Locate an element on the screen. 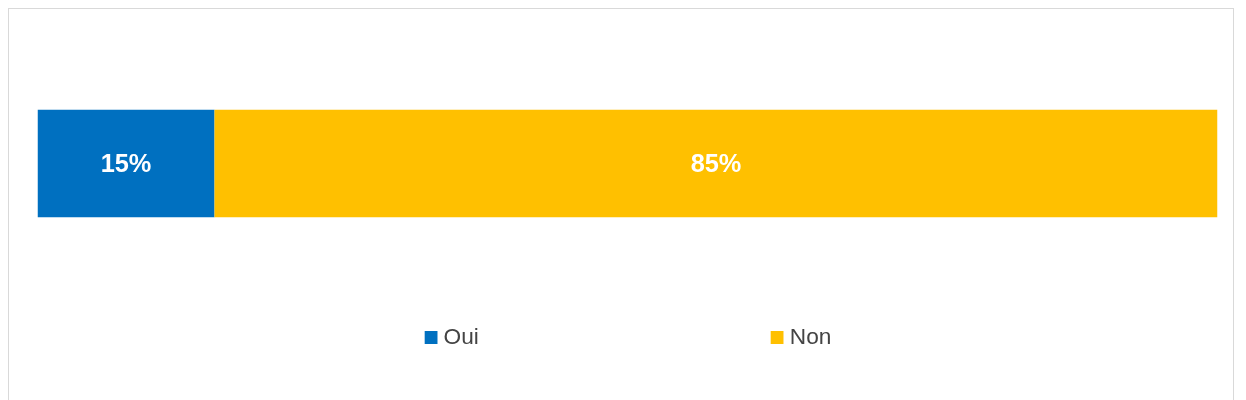 The height and width of the screenshot is (400, 1246). data-label: 15% is located at coordinates (126, 163).